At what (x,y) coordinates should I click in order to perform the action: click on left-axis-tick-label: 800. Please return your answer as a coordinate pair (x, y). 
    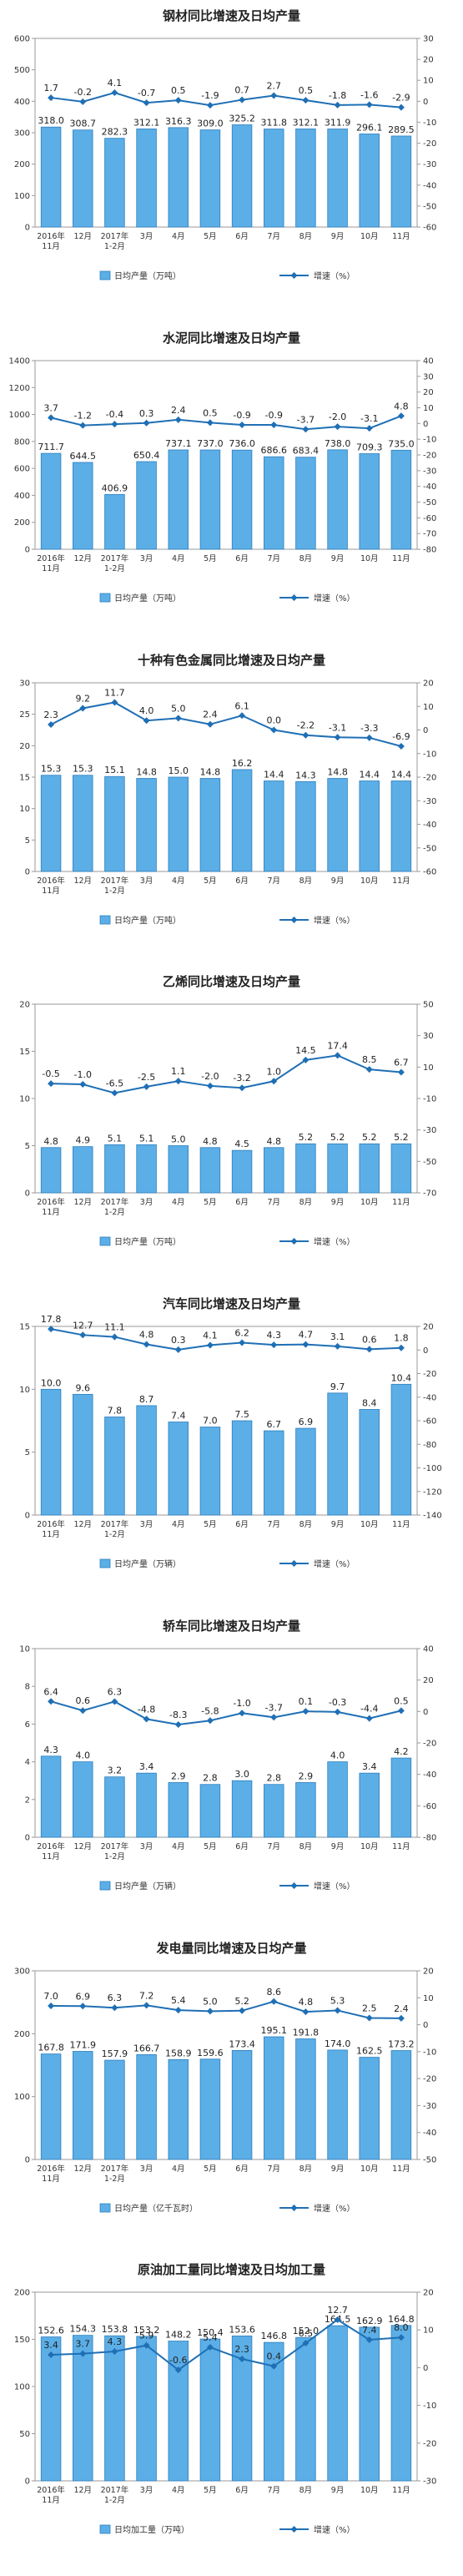
    Looking at the image, I should click on (22, 442).